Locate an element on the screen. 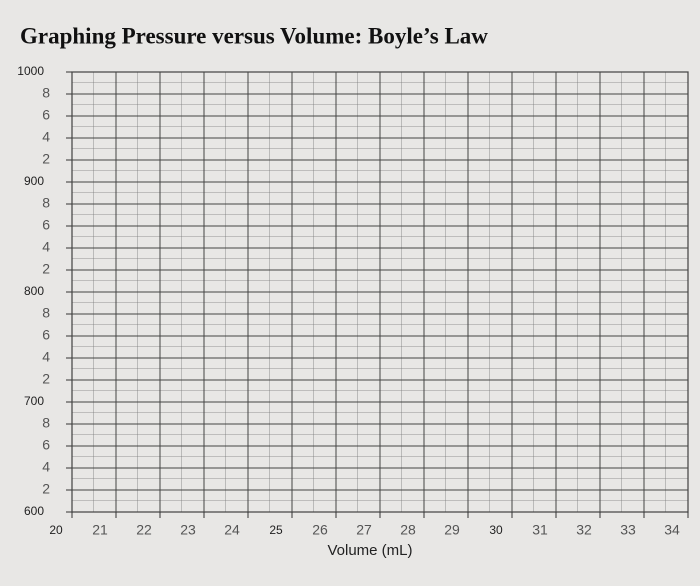 The height and width of the screenshot is (586, 700). x-tick-label: 22 is located at coordinates (144, 530).